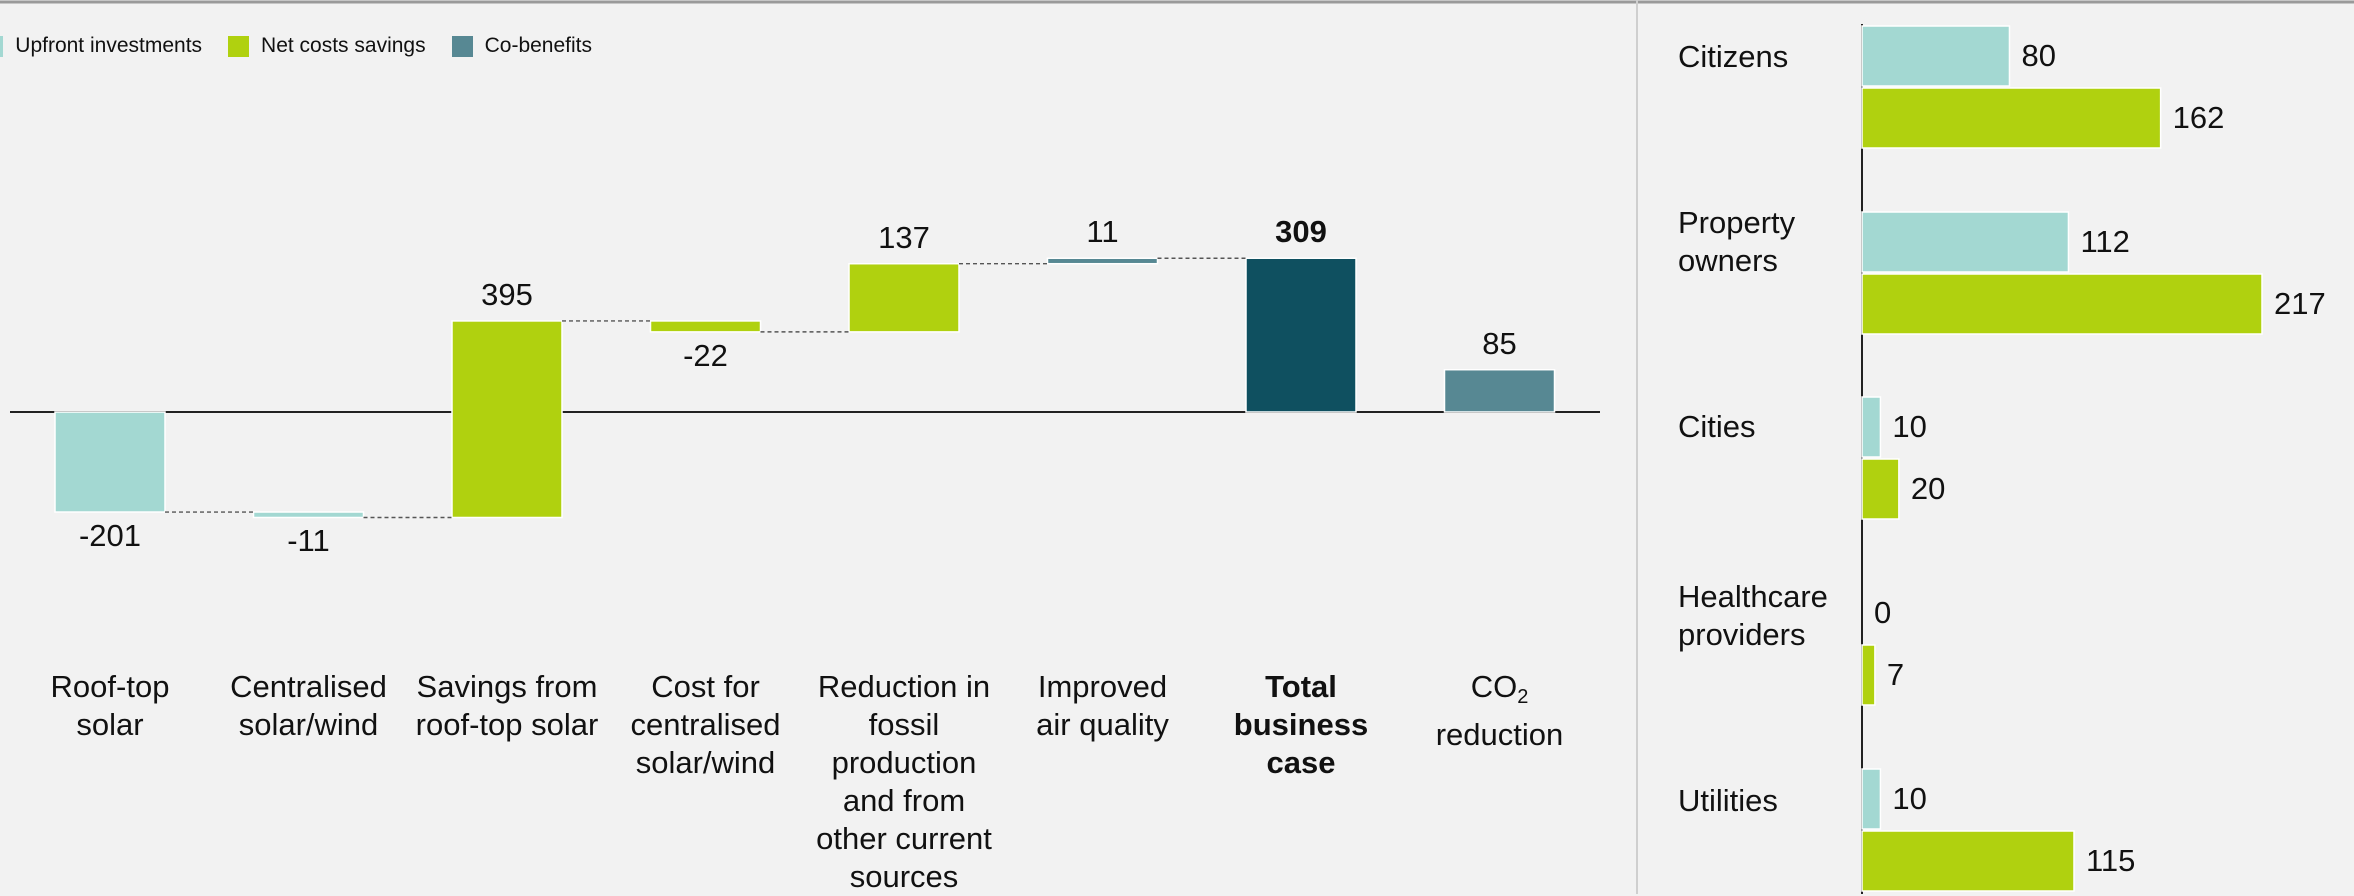  What do you see at coordinates (2105, 241) in the screenshot?
I see `hbar-value-label: 112` at bounding box center [2105, 241].